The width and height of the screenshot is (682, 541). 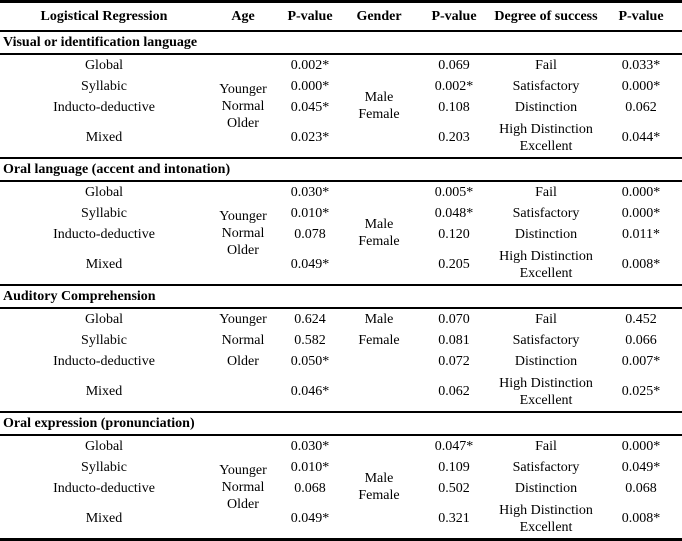 I want to click on p-value-age-cell: 0.000*, so click(x=310, y=86).